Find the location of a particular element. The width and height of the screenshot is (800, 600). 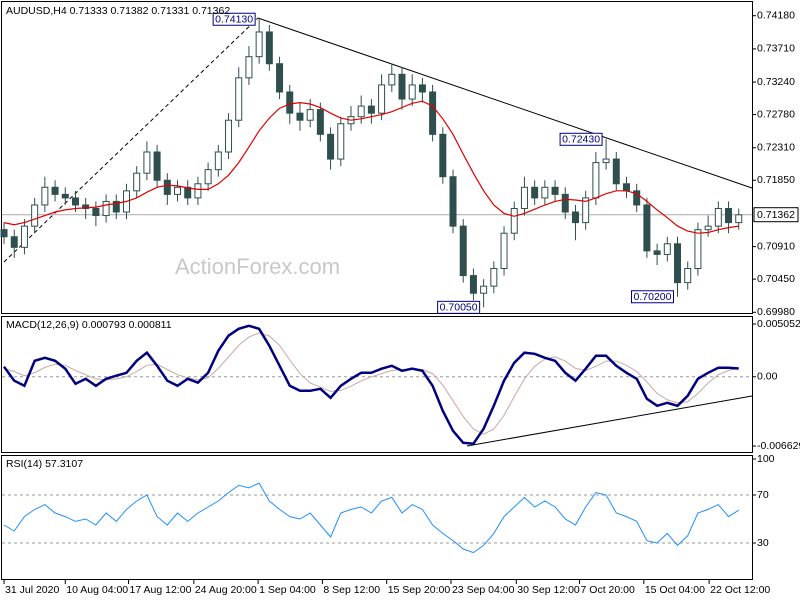

panel-title: RSI(14) 57.3107 is located at coordinates (44, 464).